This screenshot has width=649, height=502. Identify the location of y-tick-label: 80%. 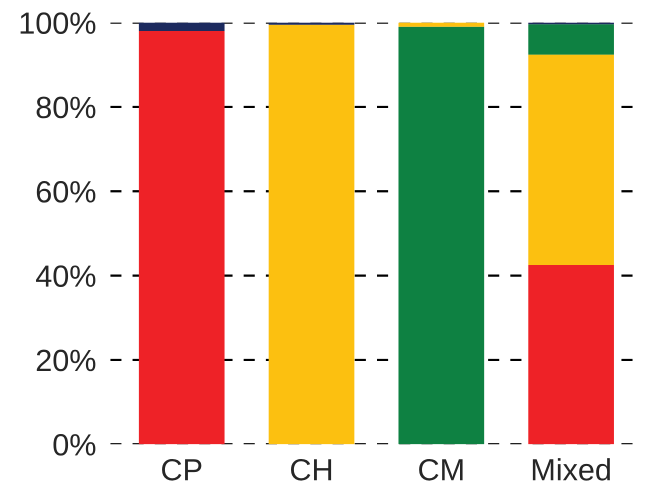
(66, 107).